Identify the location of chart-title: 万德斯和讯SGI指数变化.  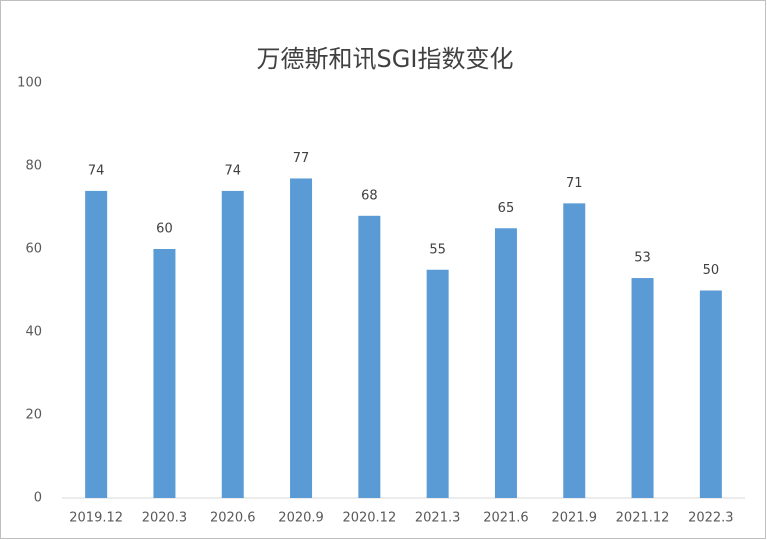
(385, 59).